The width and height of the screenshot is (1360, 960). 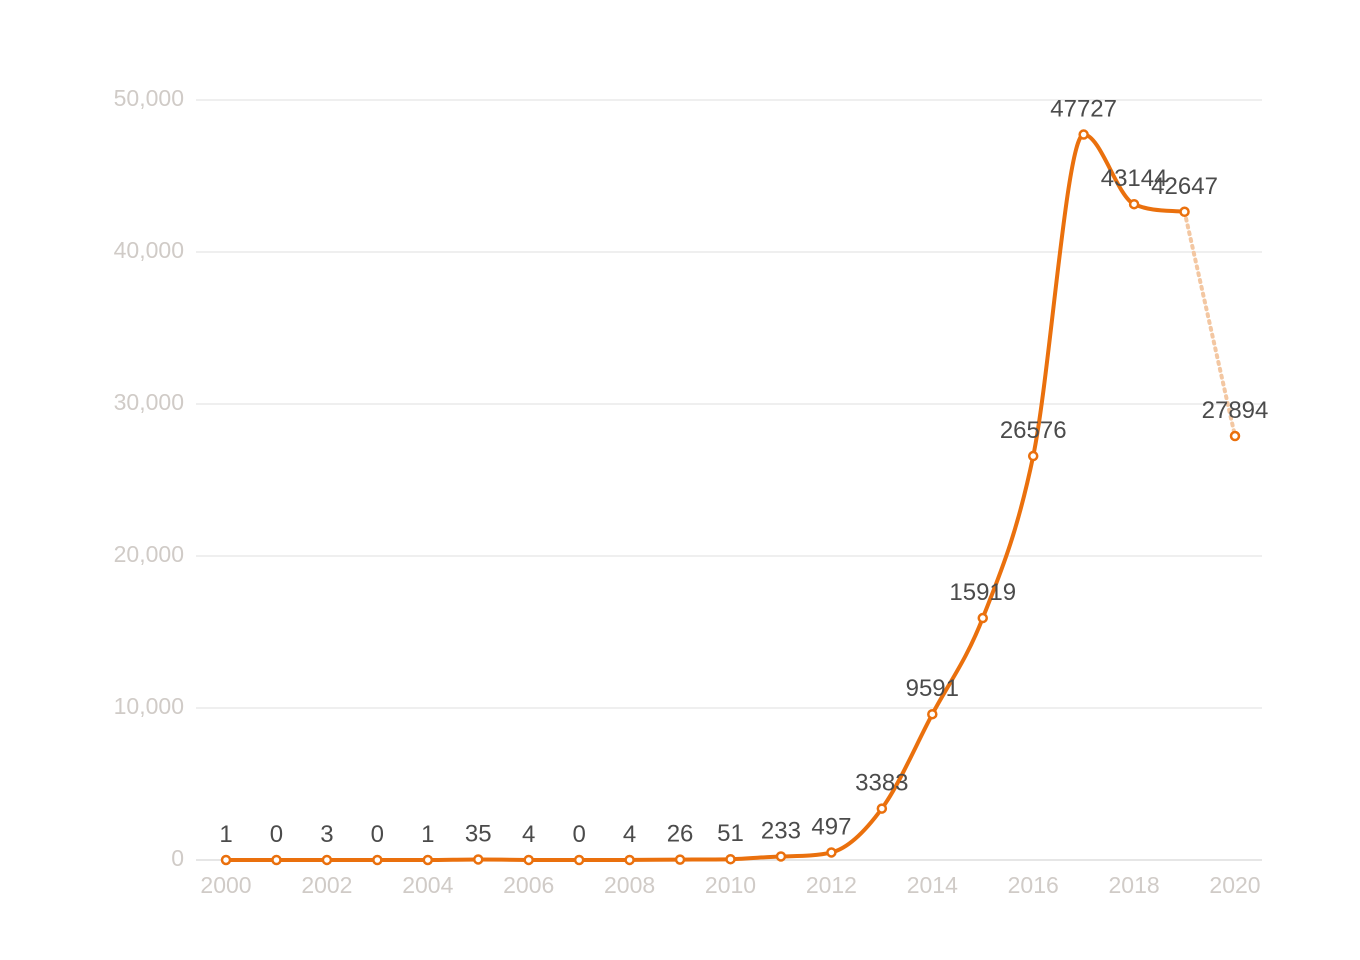 What do you see at coordinates (932, 688) in the screenshot?
I see `data-label: 9591` at bounding box center [932, 688].